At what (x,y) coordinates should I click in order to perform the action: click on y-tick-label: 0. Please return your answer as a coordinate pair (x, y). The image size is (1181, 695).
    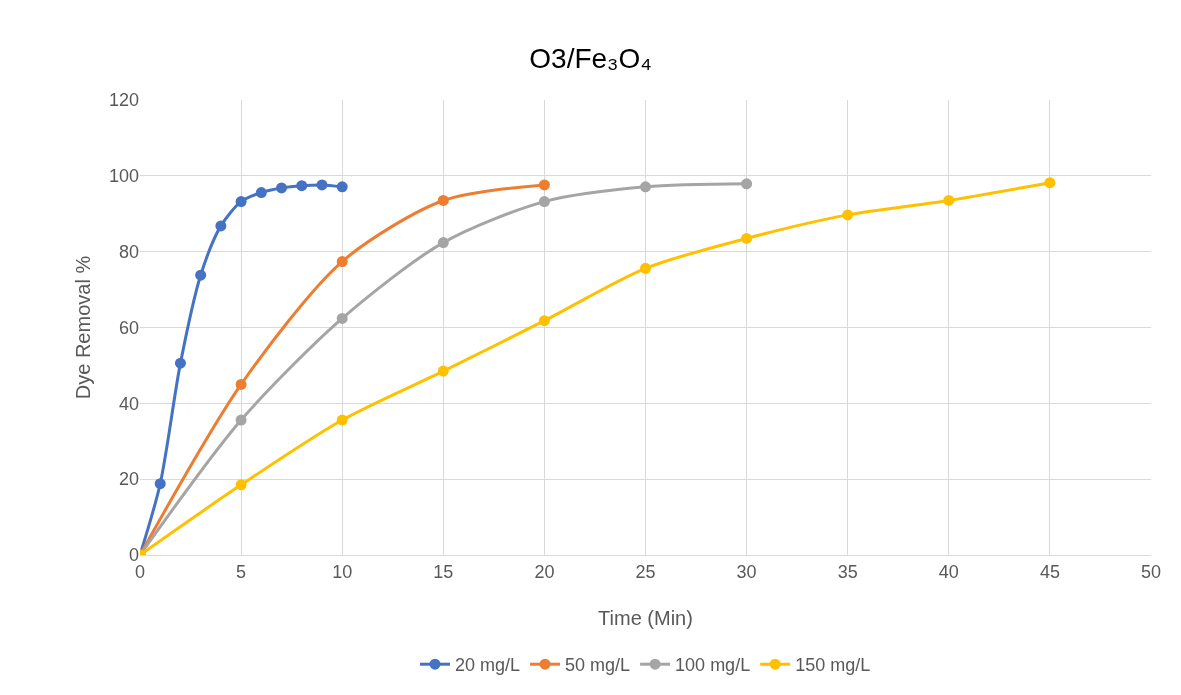
    Looking at the image, I should click on (133, 555).